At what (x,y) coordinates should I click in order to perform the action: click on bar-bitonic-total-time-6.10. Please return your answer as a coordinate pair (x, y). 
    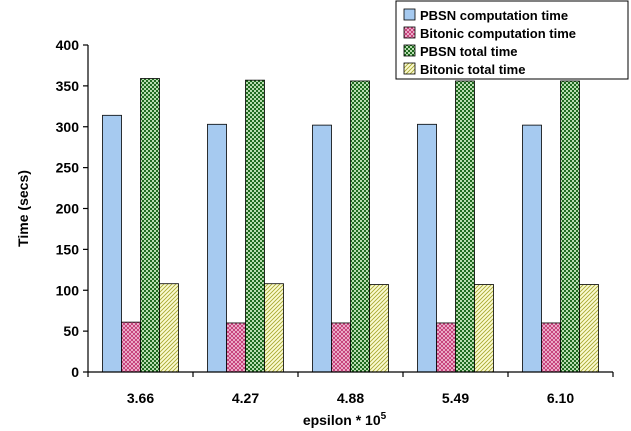
    Looking at the image, I should click on (589, 328).